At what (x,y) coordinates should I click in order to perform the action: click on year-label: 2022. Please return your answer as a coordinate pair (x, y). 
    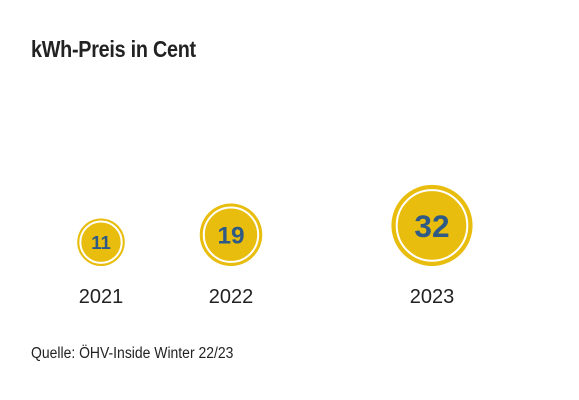
    Looking at the image, I should click on (231, 297).